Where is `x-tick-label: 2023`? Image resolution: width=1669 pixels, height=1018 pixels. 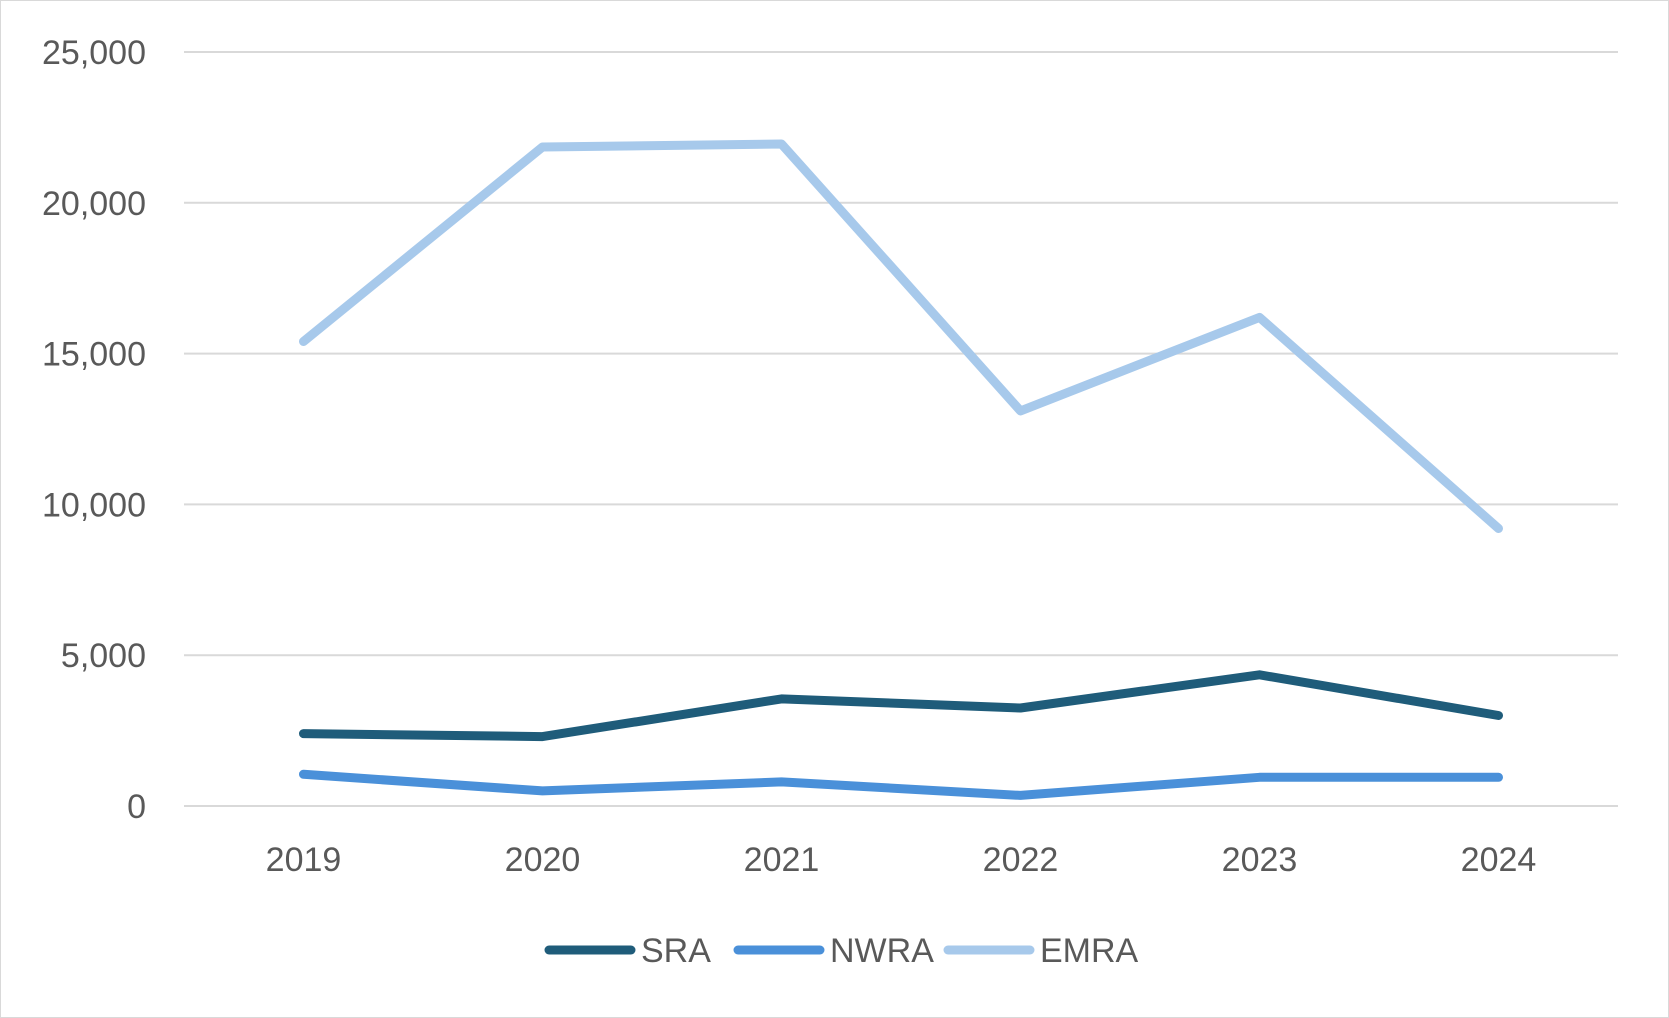
x-tick-label: 2023 is located at coordinates (1260, 860).